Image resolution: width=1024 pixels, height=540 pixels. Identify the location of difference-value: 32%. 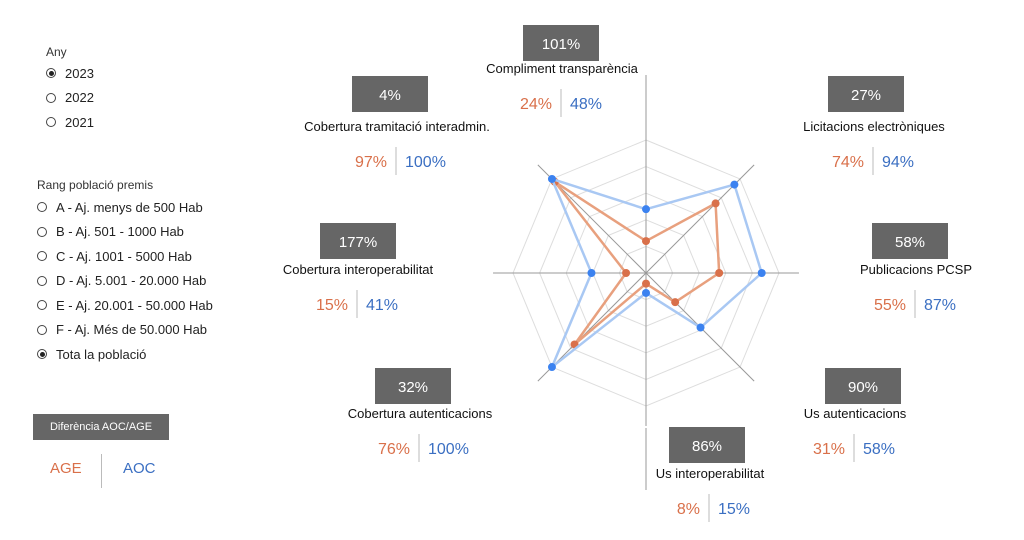
(413, 387).